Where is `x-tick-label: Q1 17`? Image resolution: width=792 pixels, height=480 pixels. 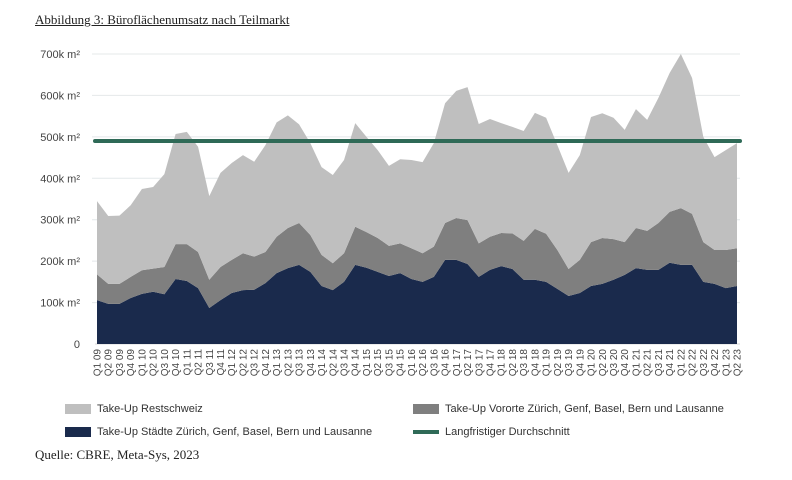
x-tick-label: Q1 17 is located at coordinates (457, 363).